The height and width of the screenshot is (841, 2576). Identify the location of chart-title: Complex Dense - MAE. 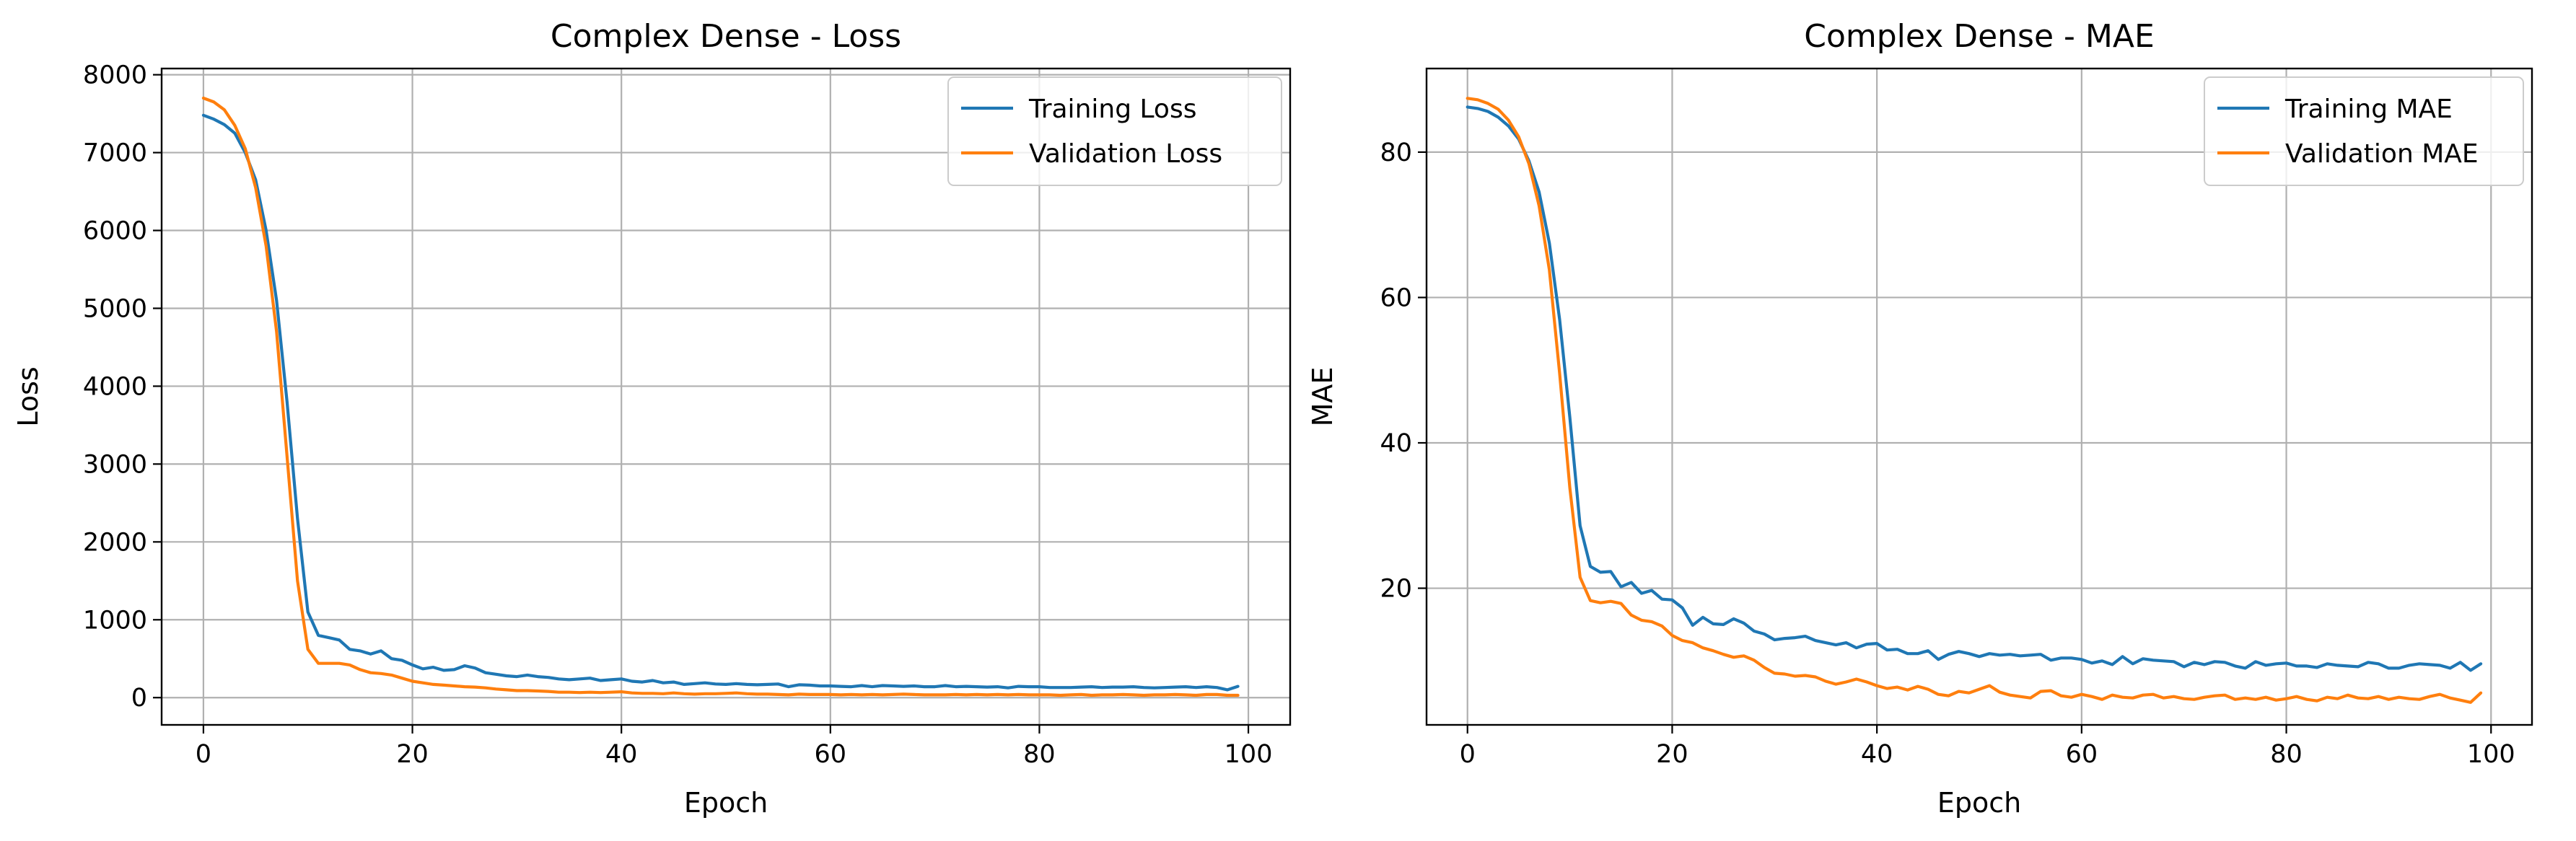
(1979, 36).